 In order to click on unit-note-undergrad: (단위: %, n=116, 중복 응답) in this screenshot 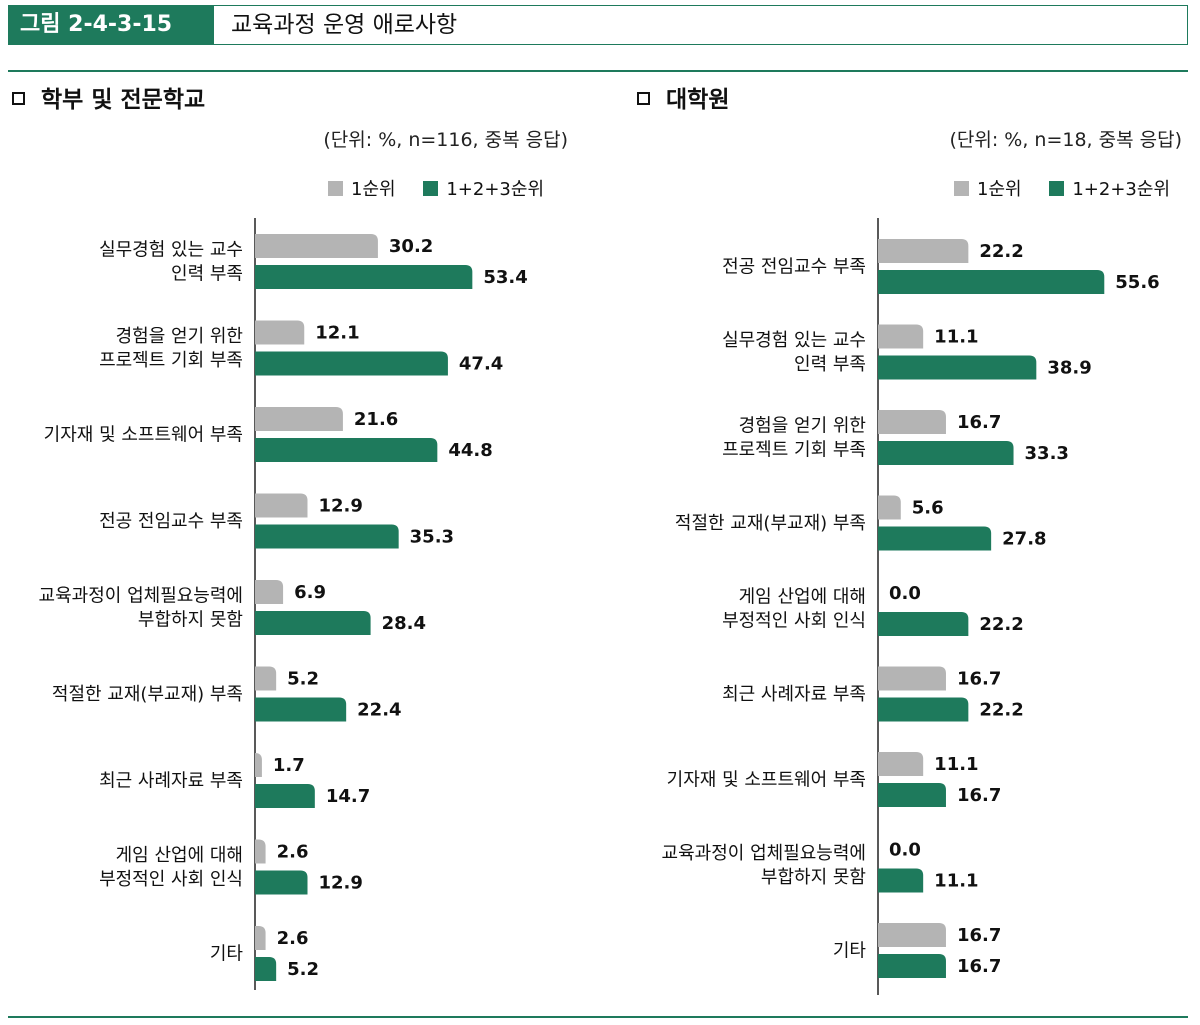, I will do `click(445, 140)`.